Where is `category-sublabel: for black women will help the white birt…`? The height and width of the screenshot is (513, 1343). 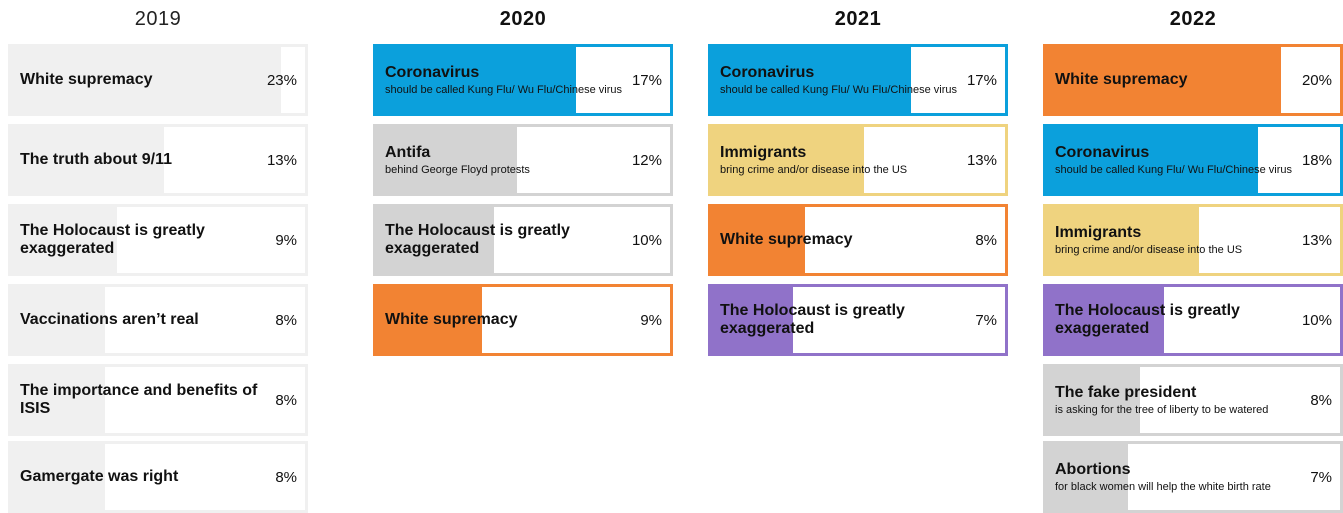
category-sublabel: for black women will help the white birt… is located at coordinates (1163, 486).